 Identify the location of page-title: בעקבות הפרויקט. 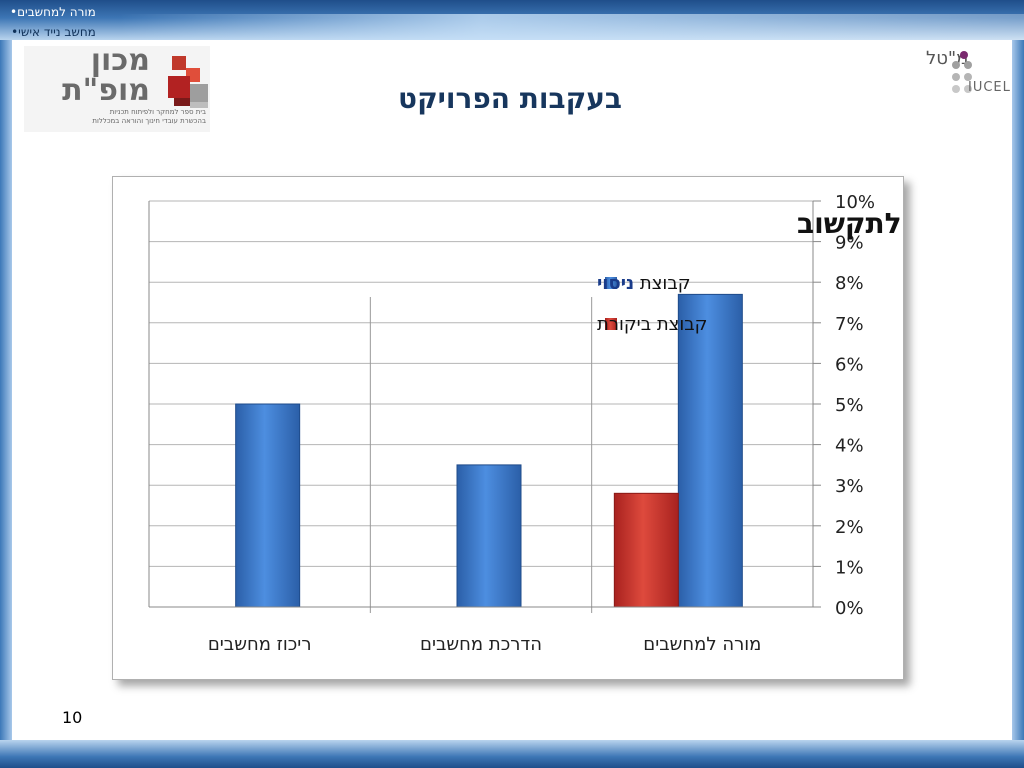
(510, 98).